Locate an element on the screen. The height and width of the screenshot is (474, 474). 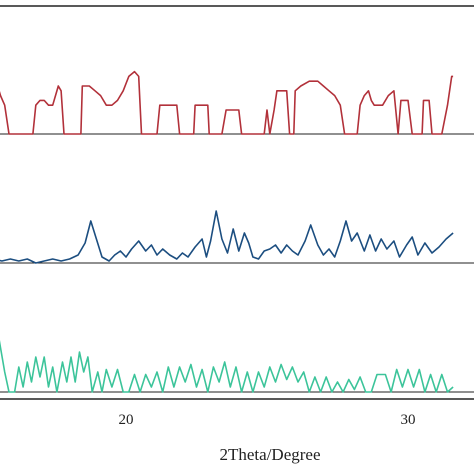
series-3-line is located at coordinates (227, 366).